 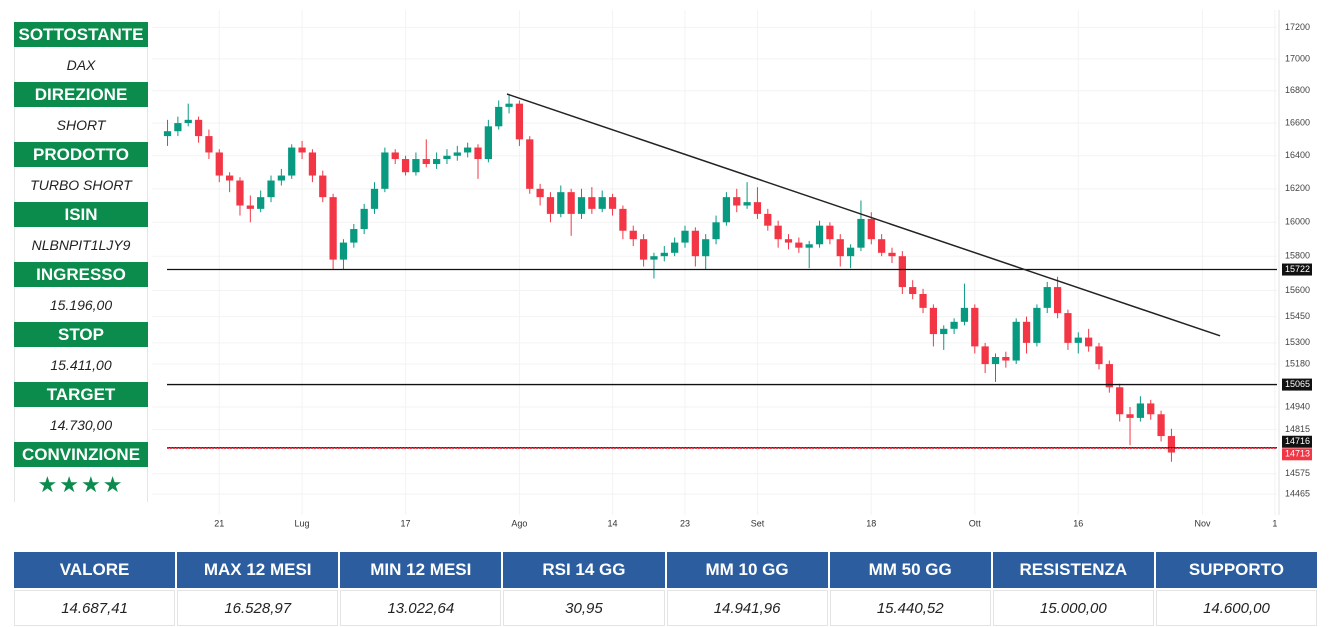 I want to click on y-tick-label: 14940, so click(x=1297, y=406).